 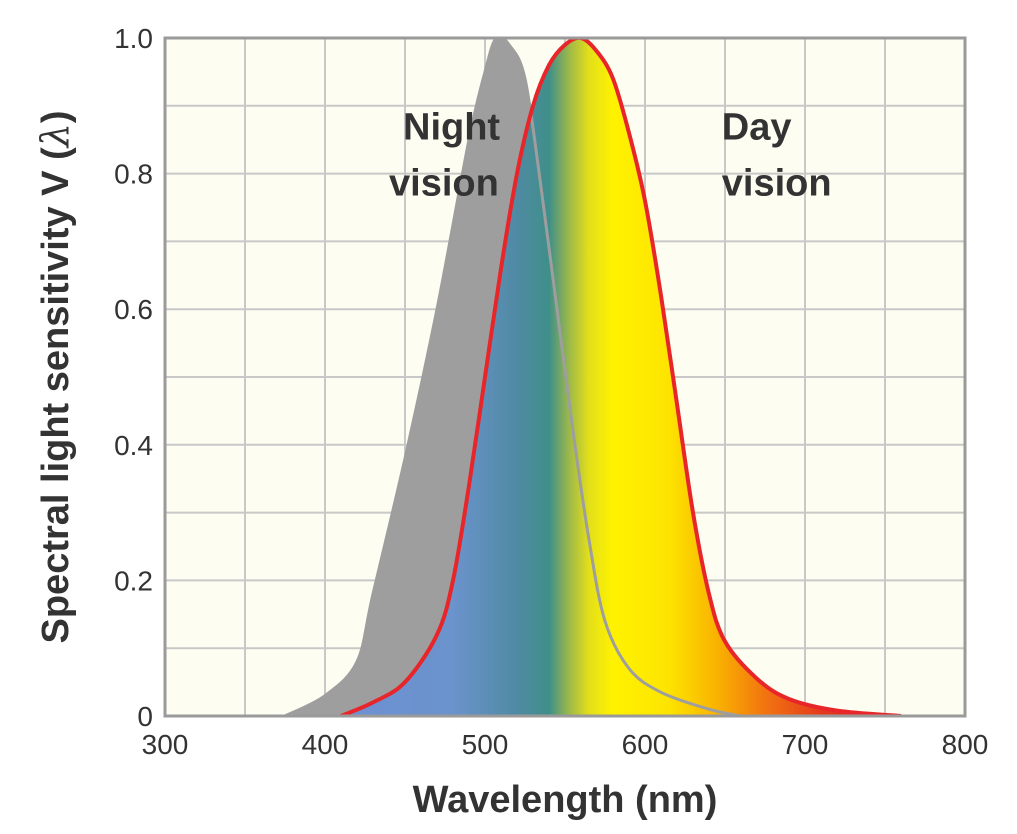 I want to click on lambda-symbol: λ, so click(x=55, y=136).